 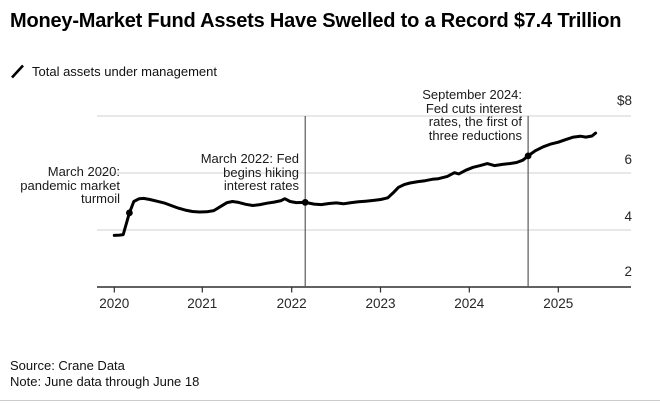 What do you see at coordinates (114, 303) in the screenshot?
I see `x-axis-label-2020: 2020` at bounding box center [114, 303].